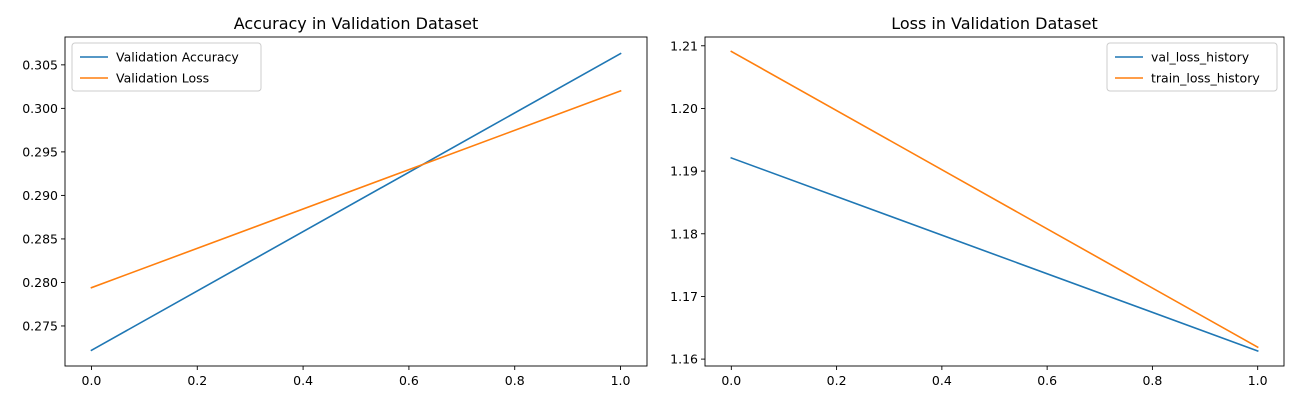  Describe the element at coordinates (40, 108) in the screenshot. I see `y-tick-label: 0.300` at that location.